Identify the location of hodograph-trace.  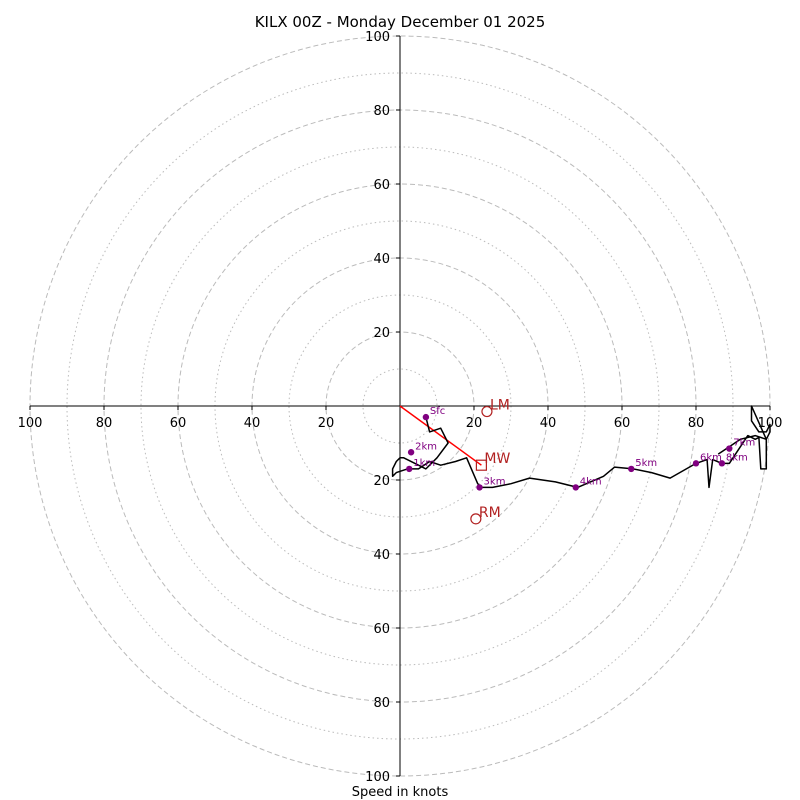
(581, 447).